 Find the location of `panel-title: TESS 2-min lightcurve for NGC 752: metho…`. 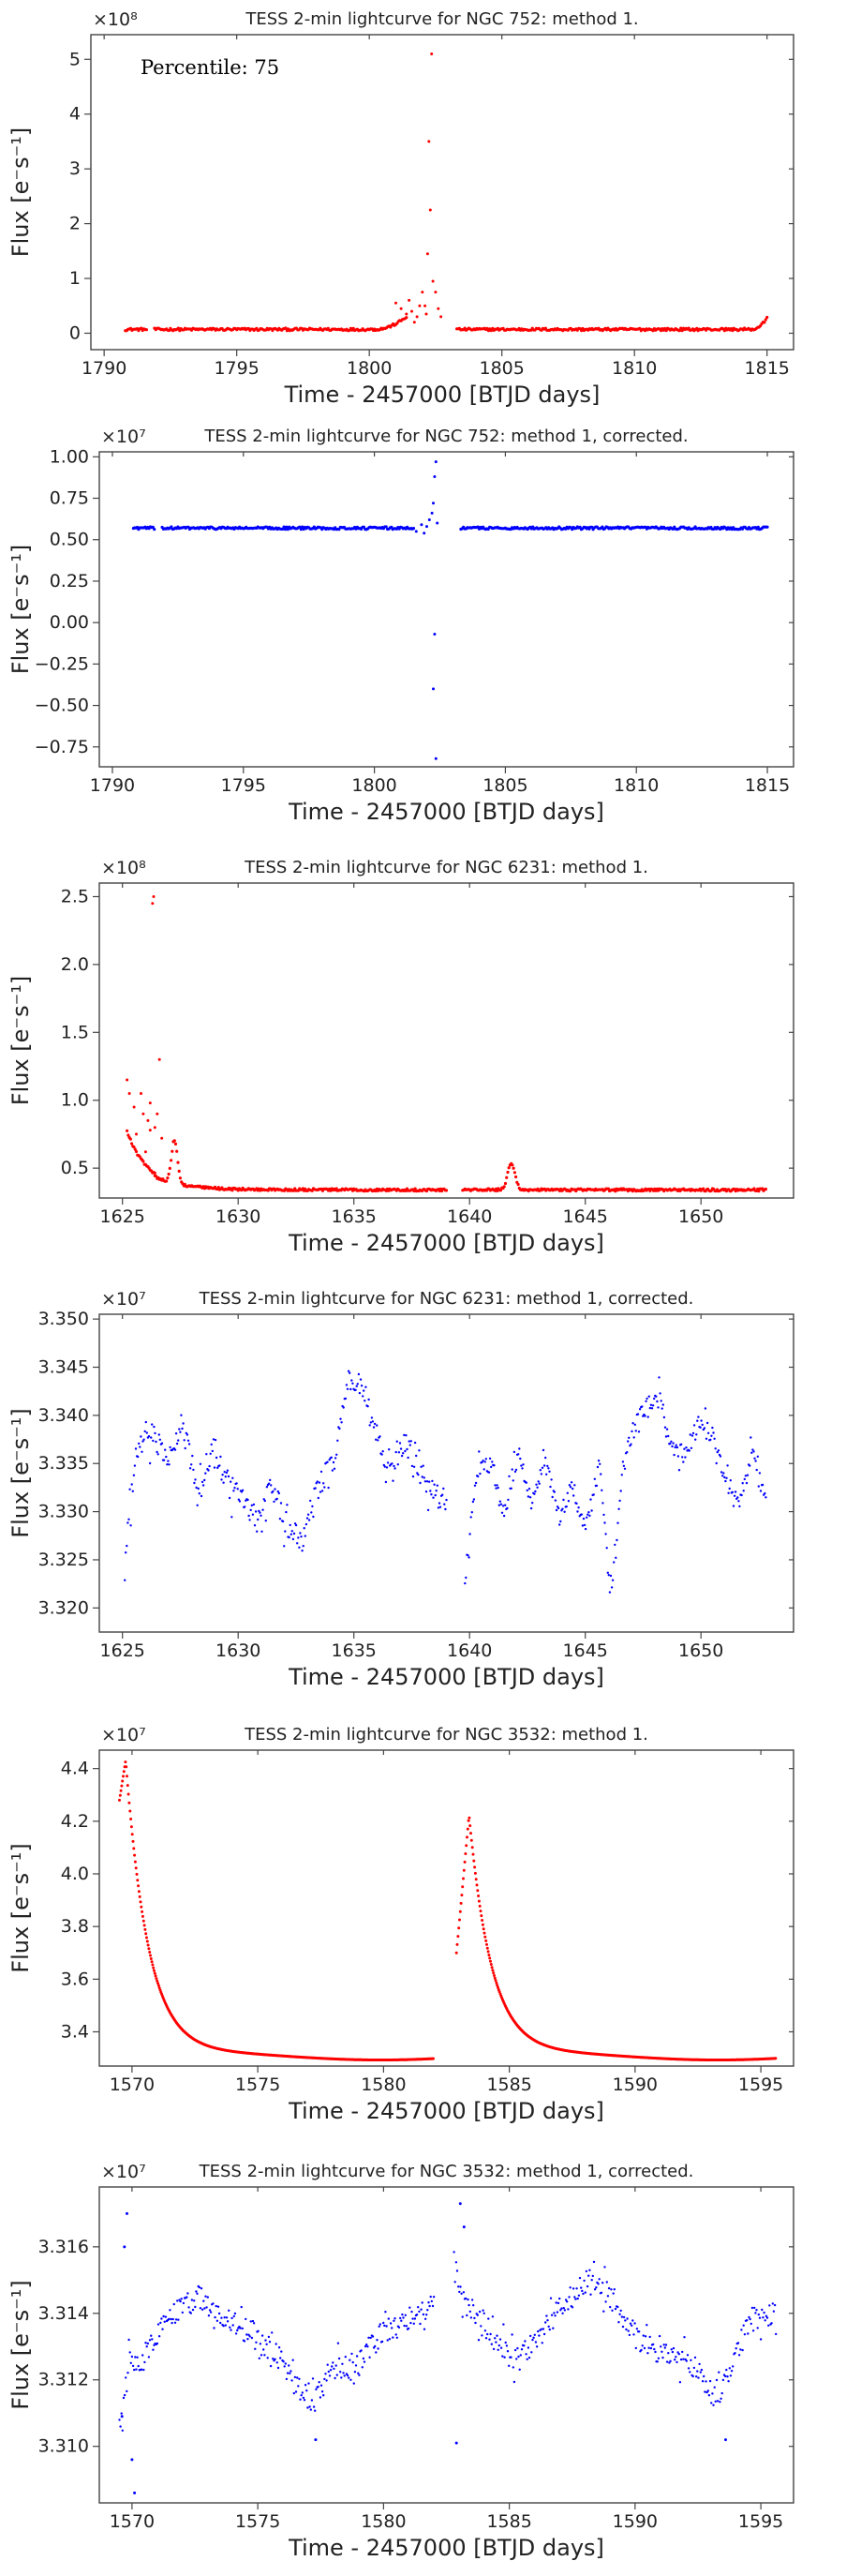

panel-title: TESS 2-min lightcurve for NGC 752: metho… is located at coordinates (441, 19).